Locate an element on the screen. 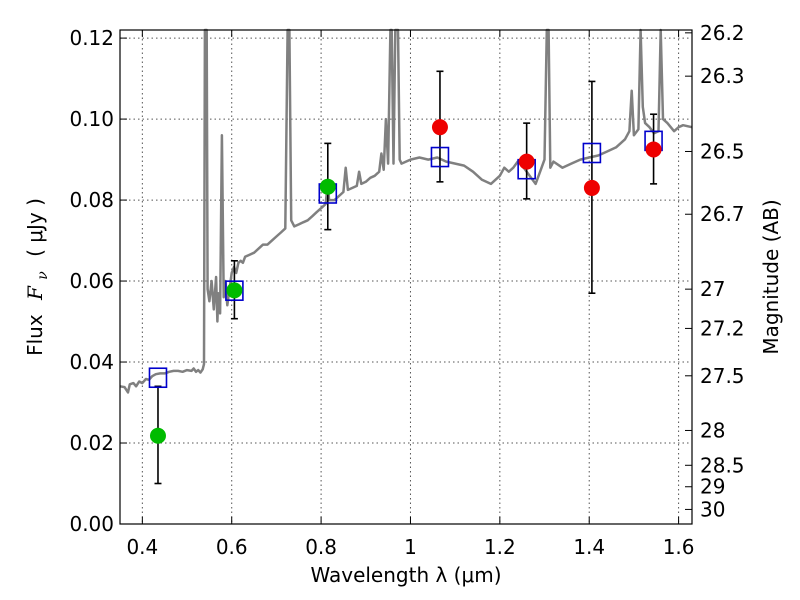 Image resolution: width=800 pixels, height=600 pixels. mag-tick-label: 30 is located at coordinates (712, 509).